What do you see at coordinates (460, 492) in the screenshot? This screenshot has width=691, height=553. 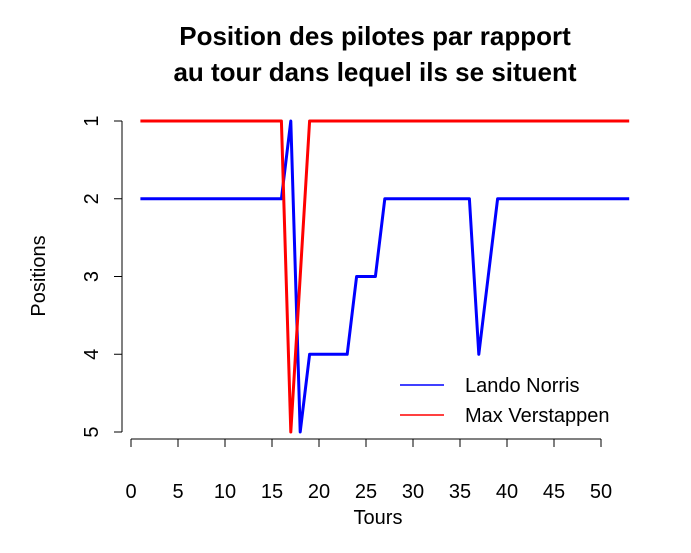 I see `x-tick-label: 35` at bounding box center [460, 492].